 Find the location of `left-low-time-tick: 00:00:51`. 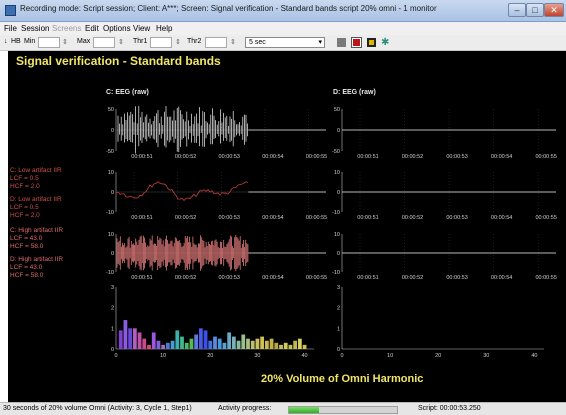

left-low-time-tick: 00:00:51 is located at coordinates (141, 218).